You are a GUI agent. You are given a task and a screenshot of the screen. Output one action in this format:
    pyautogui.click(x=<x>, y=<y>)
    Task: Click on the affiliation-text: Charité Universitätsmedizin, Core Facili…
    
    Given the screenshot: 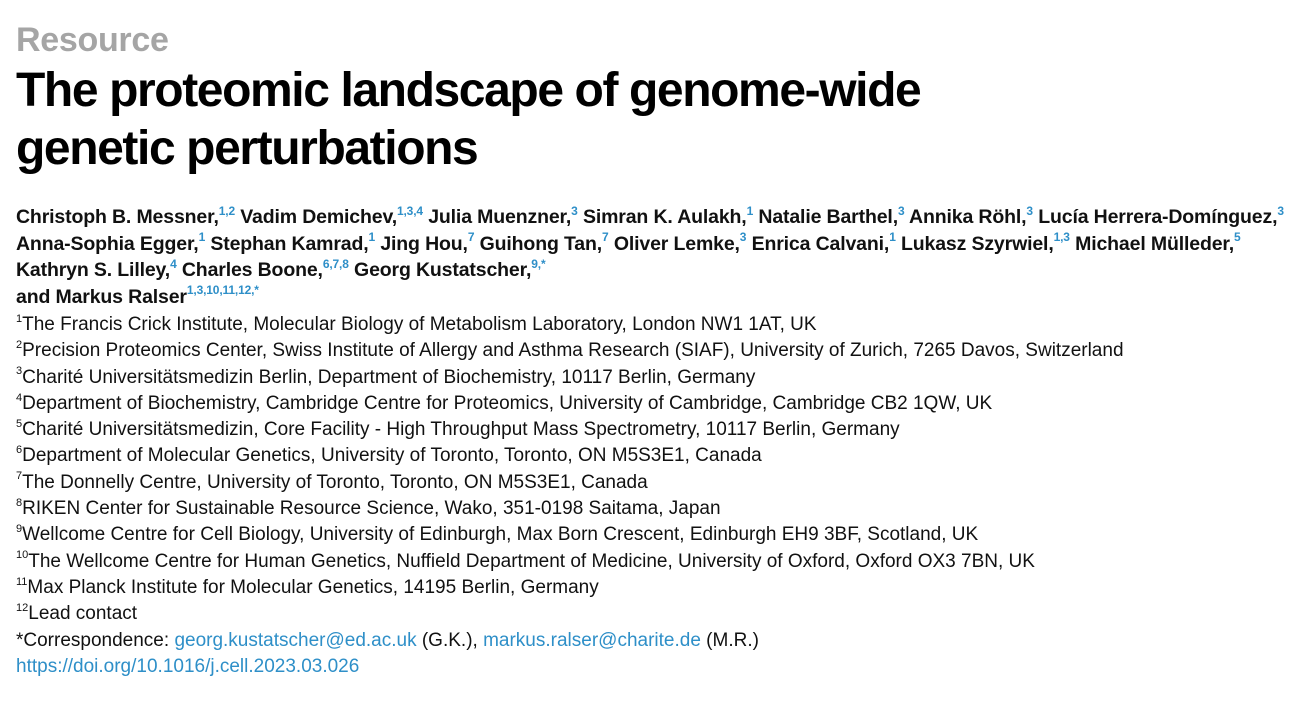 What is the action you would take?
    pyautogui.click(x=461, y=430)
    